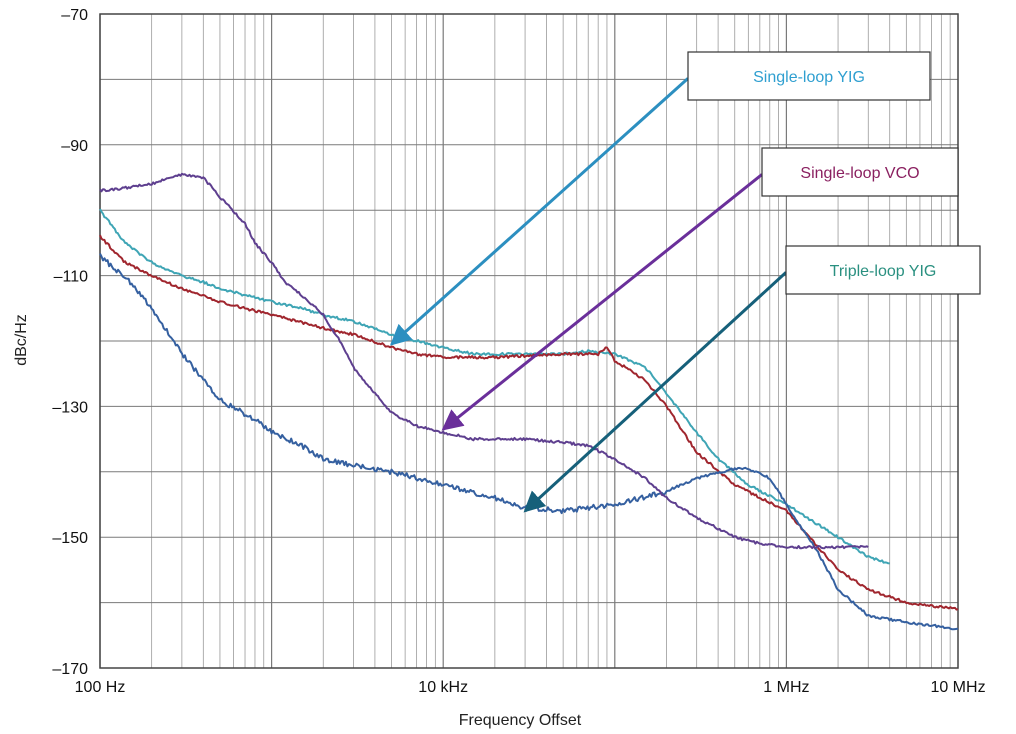  Describe the element at coordinates (70, 669) in the screenshot. I see `y-tick-label: –170` at that location.